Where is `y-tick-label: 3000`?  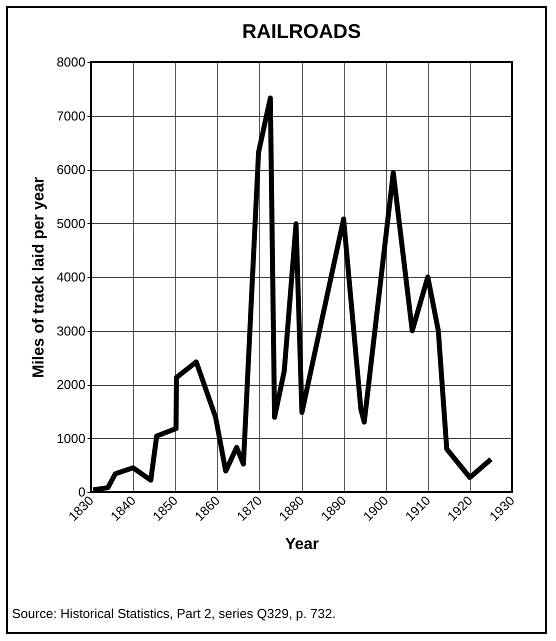 y-tick-label: 3000 is located at coordinates (71, 330).